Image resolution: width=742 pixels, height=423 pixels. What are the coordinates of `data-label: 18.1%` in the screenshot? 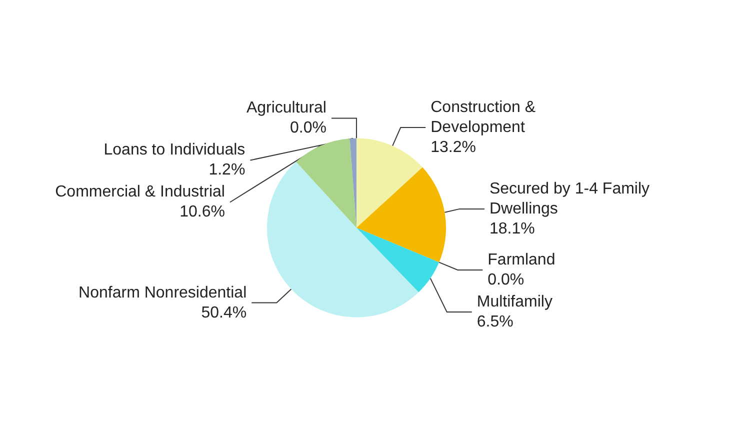 It's located at (512, 229).